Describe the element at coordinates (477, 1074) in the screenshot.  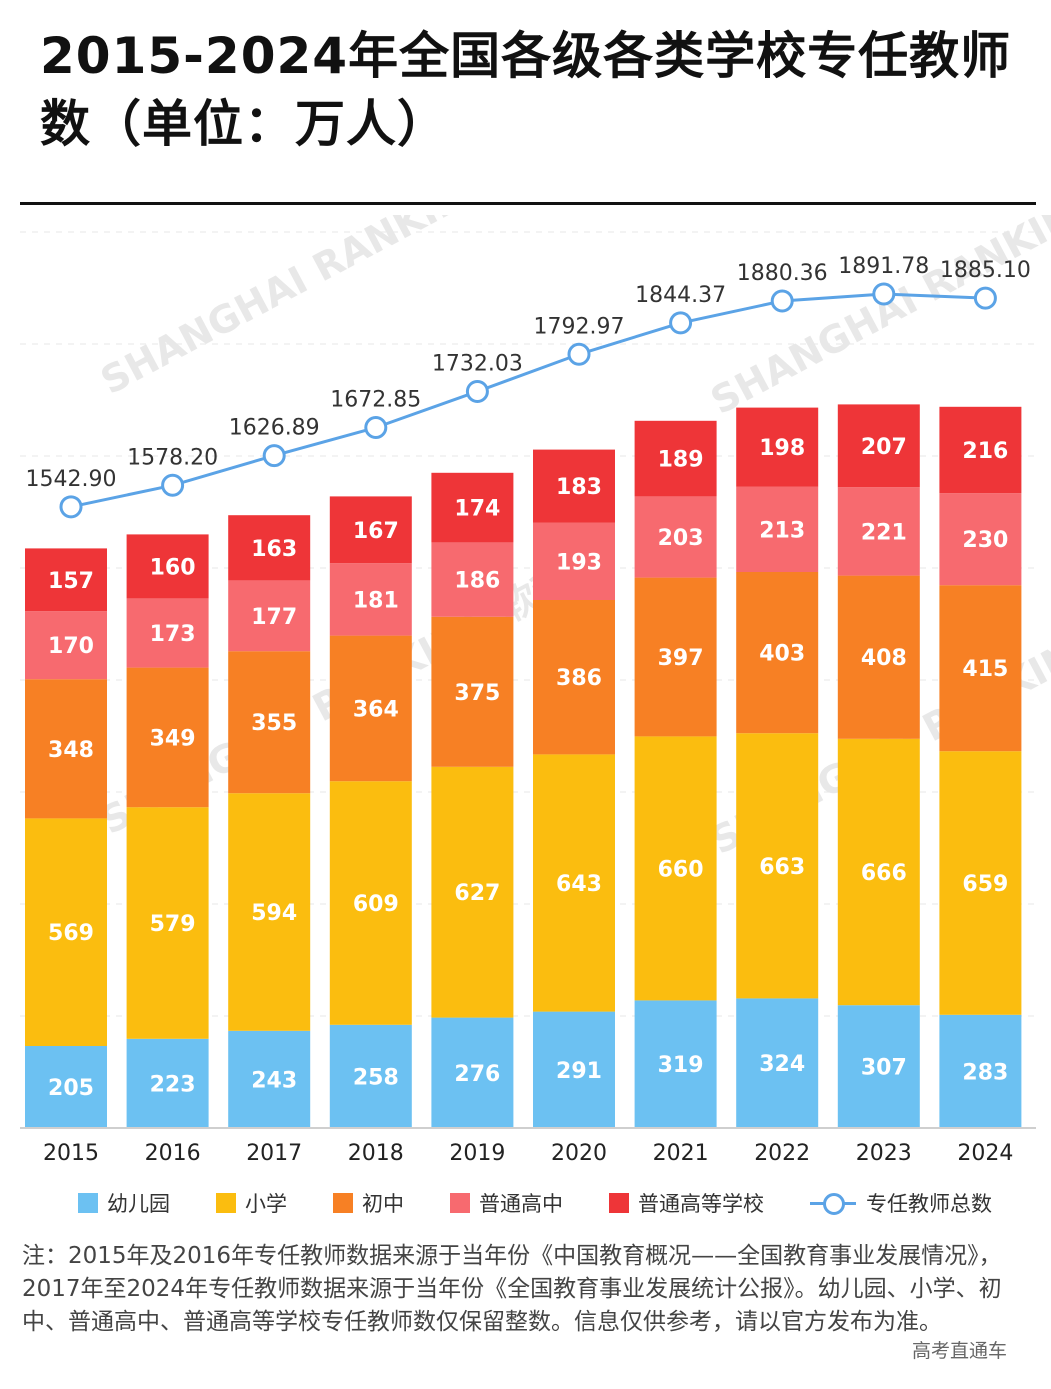
I see `bar-value-label: 276` at that location.